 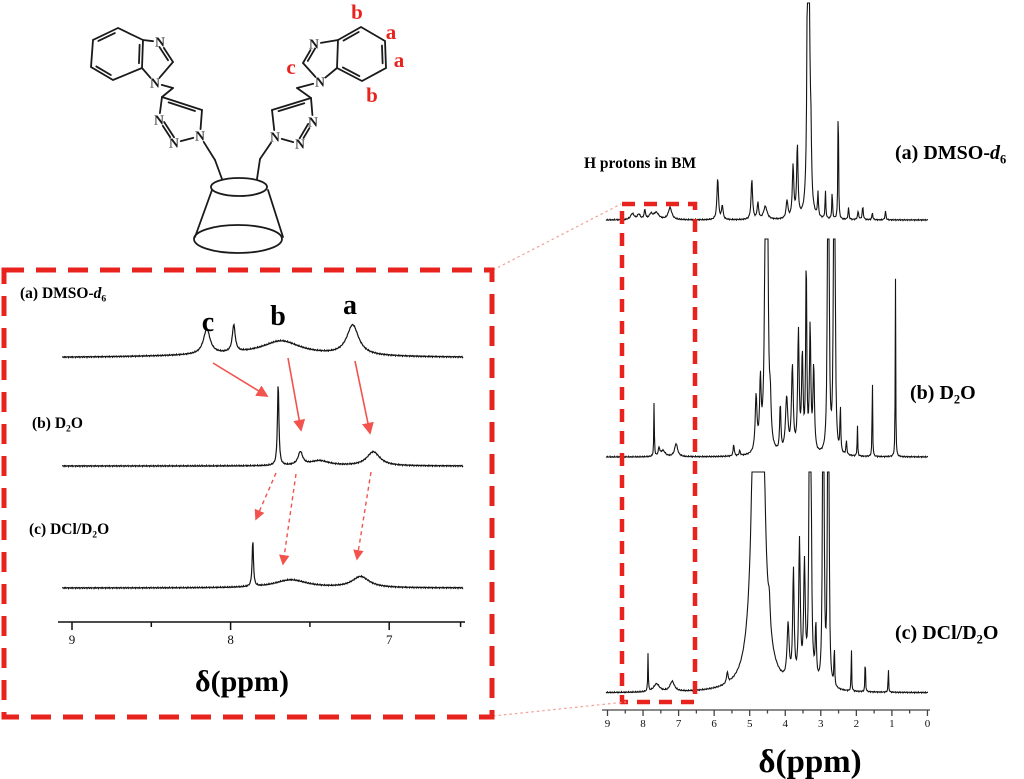 What do you see at coordinates (57, 425) in the screenshot?
I see `inset-label-d2o: (b) D2O` at bounding box center [57, 425].